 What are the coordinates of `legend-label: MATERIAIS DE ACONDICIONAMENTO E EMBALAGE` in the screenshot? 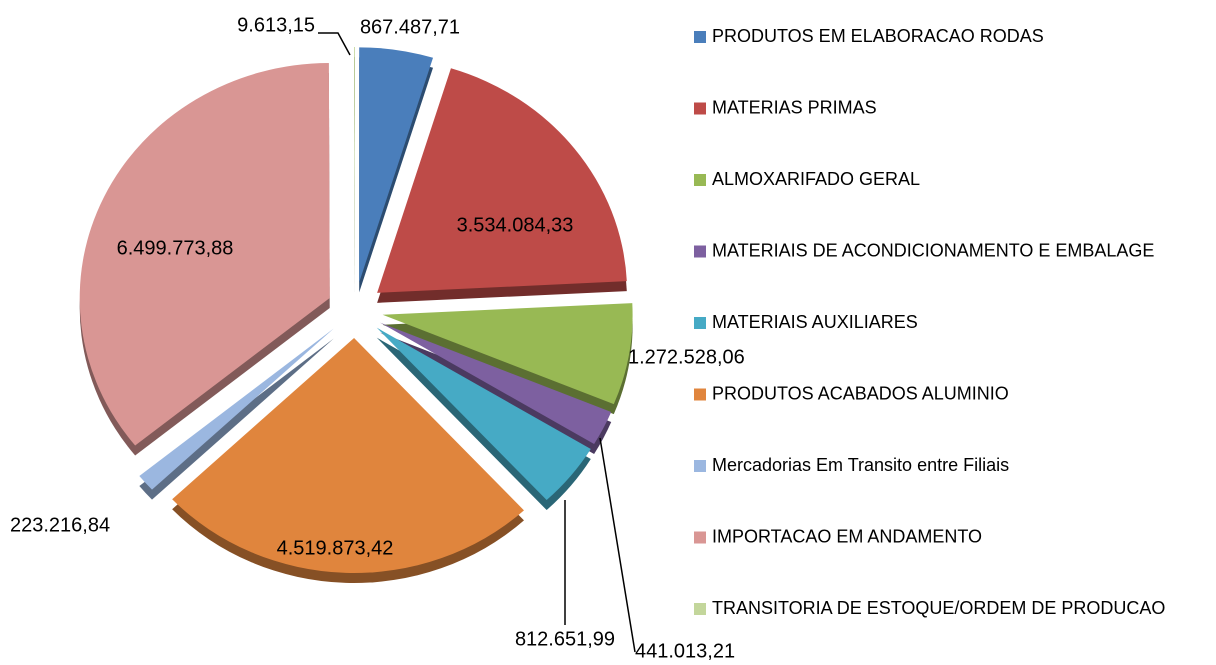 It's located at (933, 250).